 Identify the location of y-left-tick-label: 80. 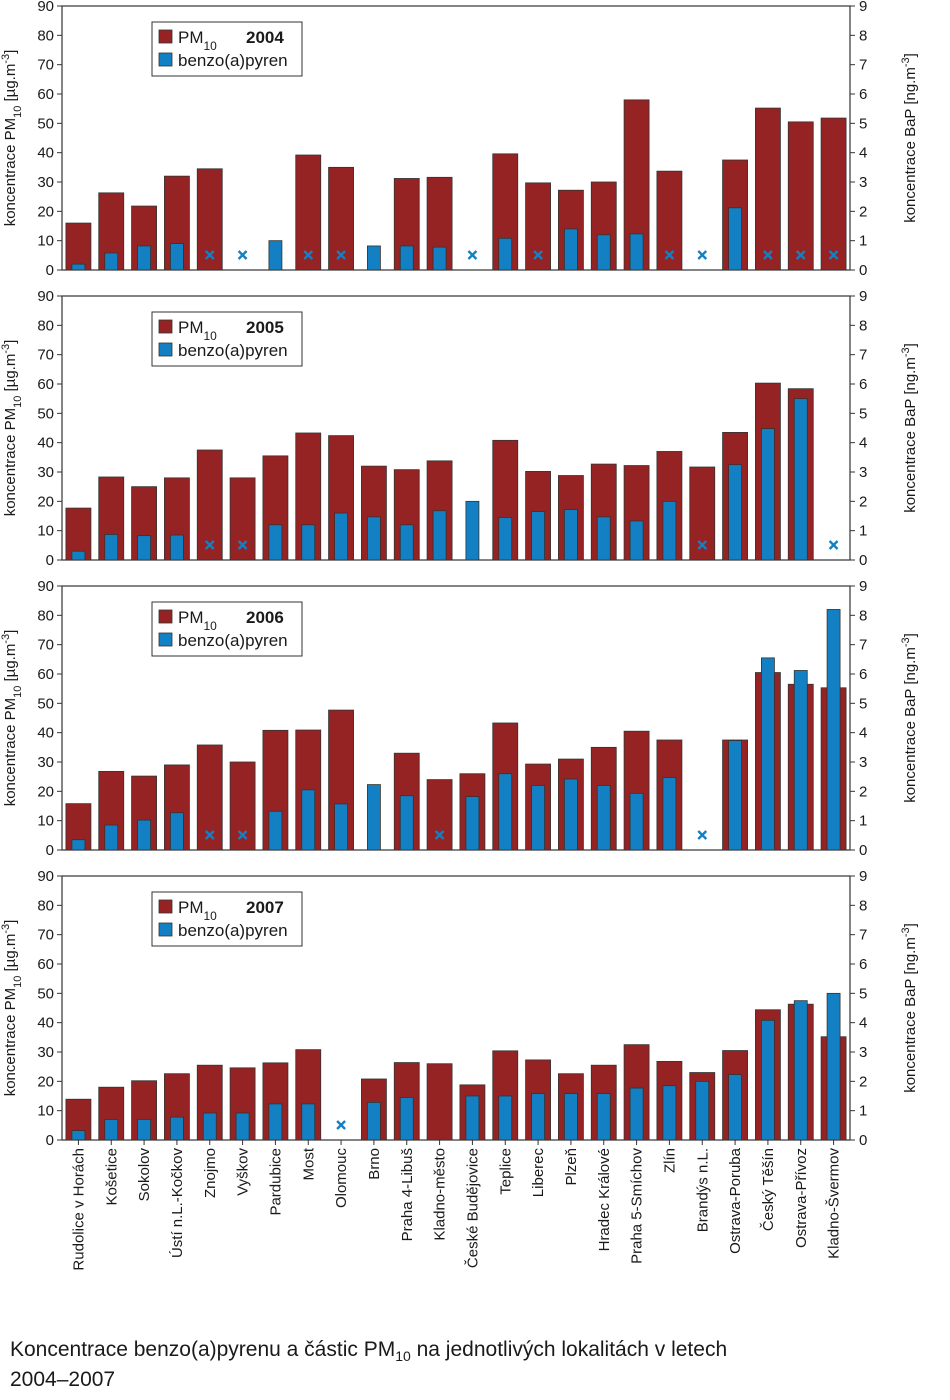
(45, 615).